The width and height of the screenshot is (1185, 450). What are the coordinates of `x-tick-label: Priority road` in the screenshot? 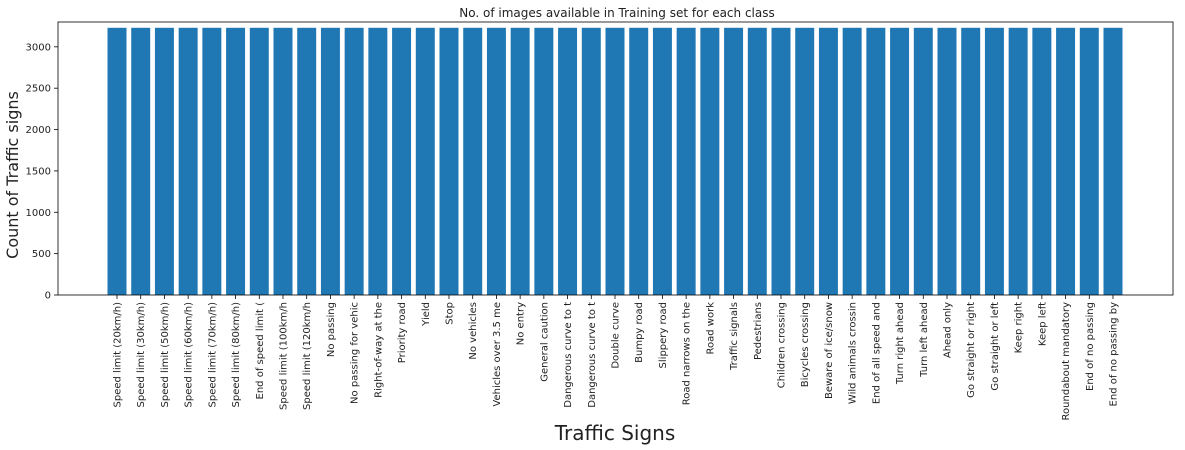 It's located at (402, 332).